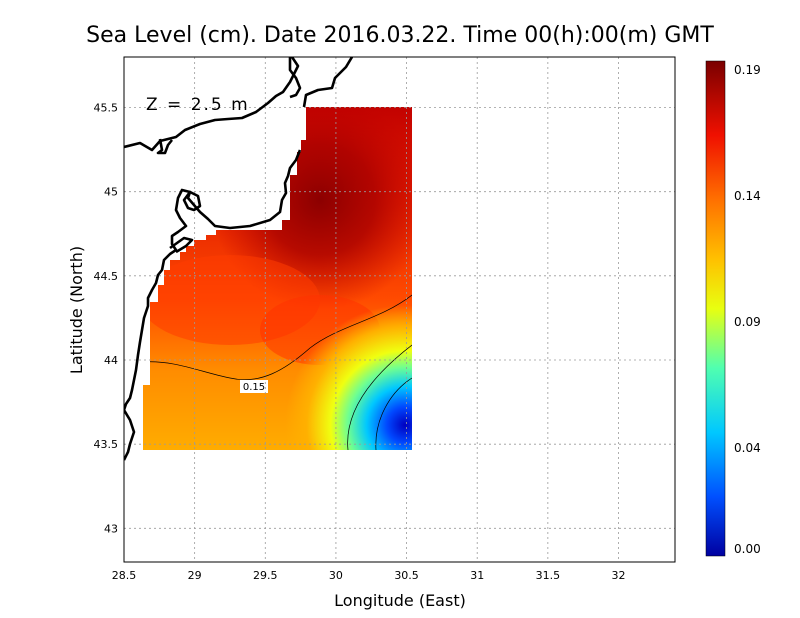 This screenshot has height=618, width=800. I want to click on colorbar-tick-label: 0.19, so click(747, 70).